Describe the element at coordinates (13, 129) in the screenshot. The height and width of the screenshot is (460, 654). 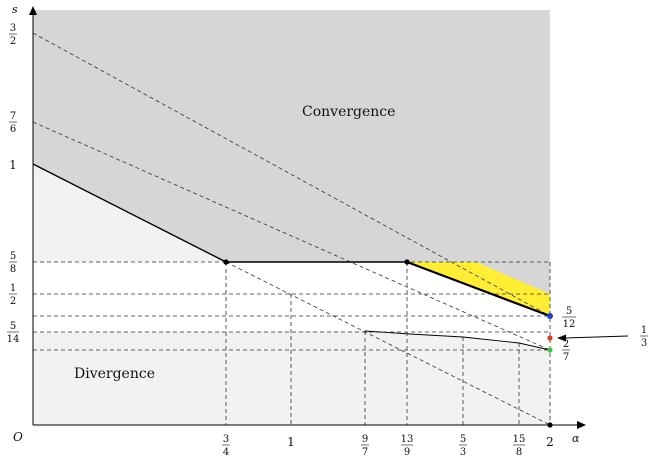
I see `y-tick-seven-sixths-den: 6` at that location.